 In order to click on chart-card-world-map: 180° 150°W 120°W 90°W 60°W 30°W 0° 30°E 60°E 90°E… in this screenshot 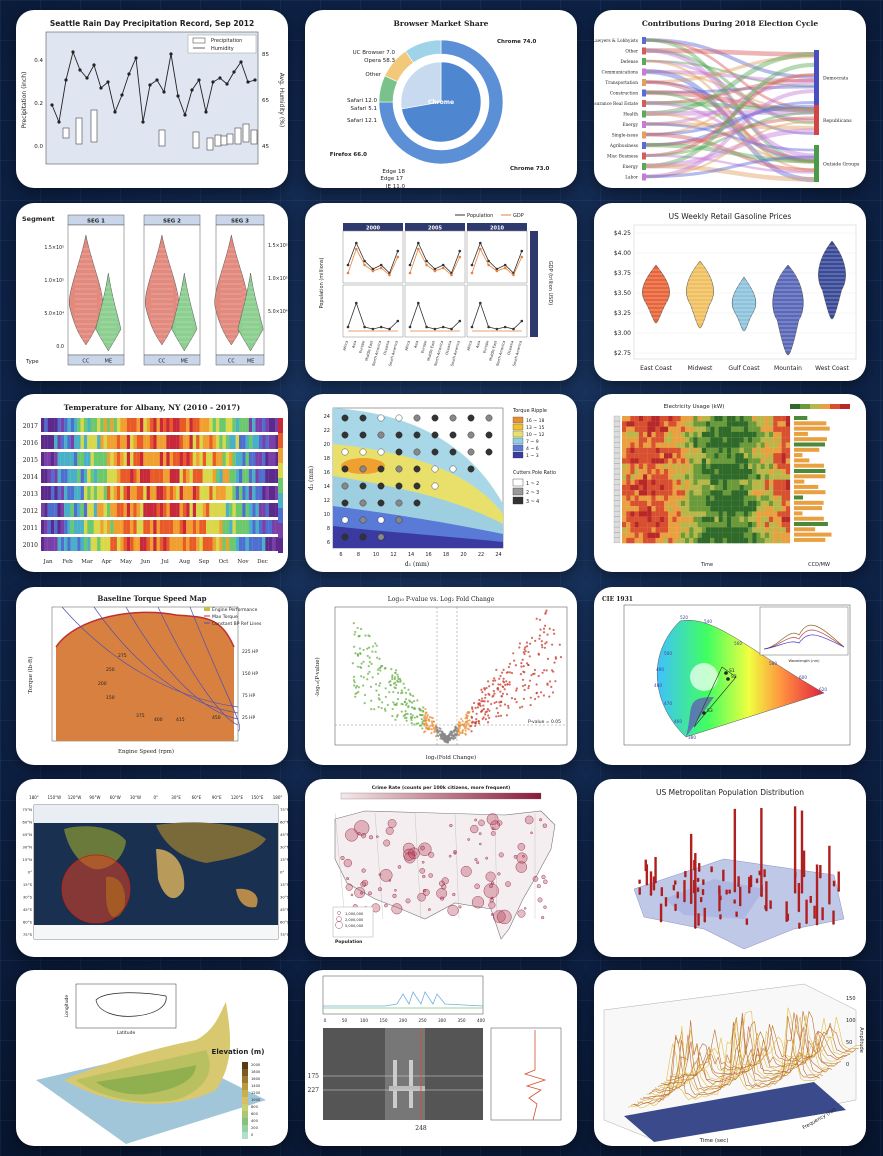, I will do `click(152, 868)`.